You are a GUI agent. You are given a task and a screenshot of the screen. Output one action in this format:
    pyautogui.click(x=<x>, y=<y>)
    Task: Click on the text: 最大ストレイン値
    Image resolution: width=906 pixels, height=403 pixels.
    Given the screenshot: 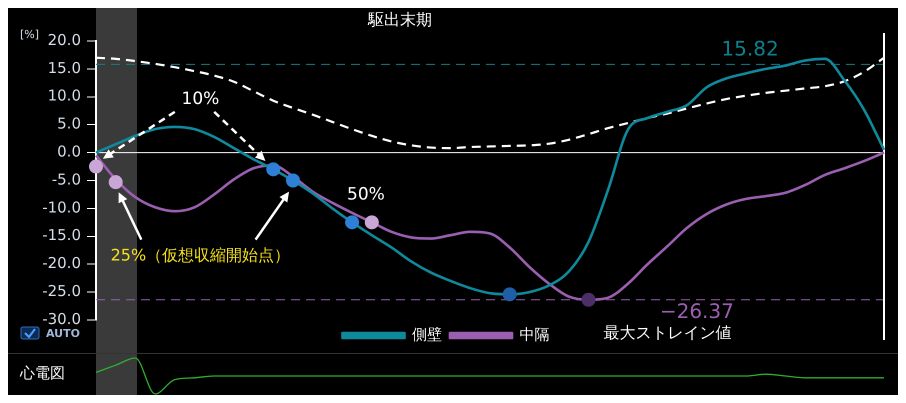 What is the action you would take?
    pyautogui.click(x=667, y=332)
    